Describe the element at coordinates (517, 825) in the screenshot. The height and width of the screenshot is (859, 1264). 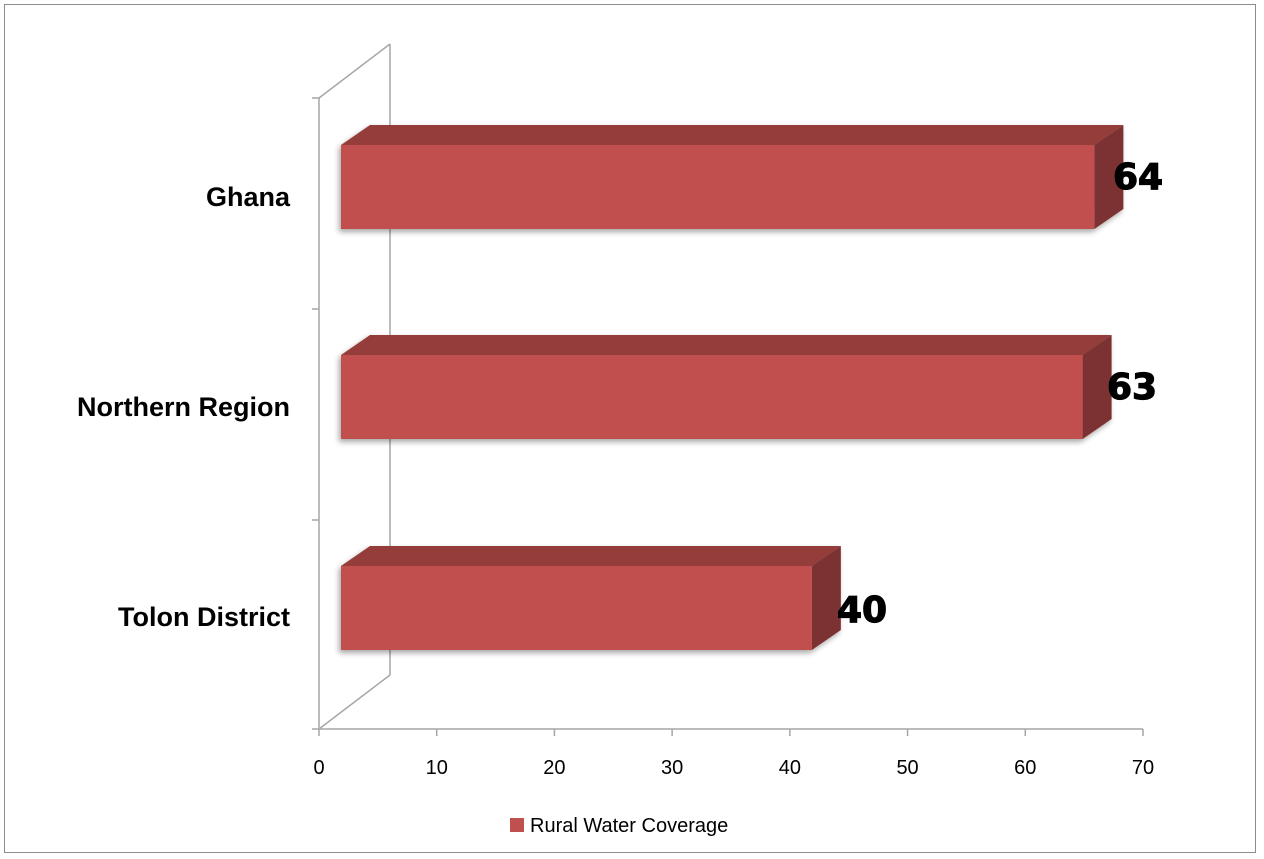
I see `legend-swatch` at that location.